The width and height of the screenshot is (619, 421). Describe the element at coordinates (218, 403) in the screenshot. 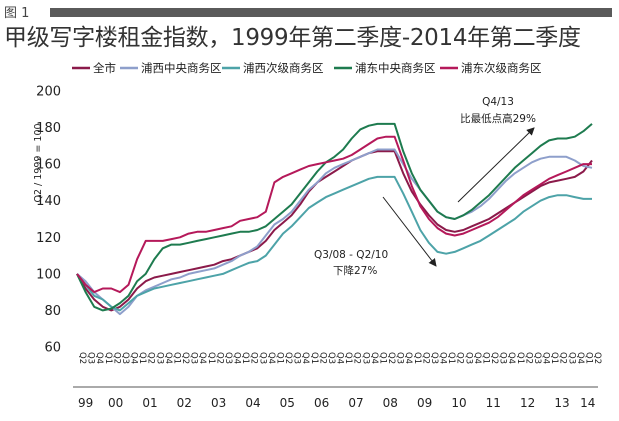

I see `x-year-label: 03` at that location.